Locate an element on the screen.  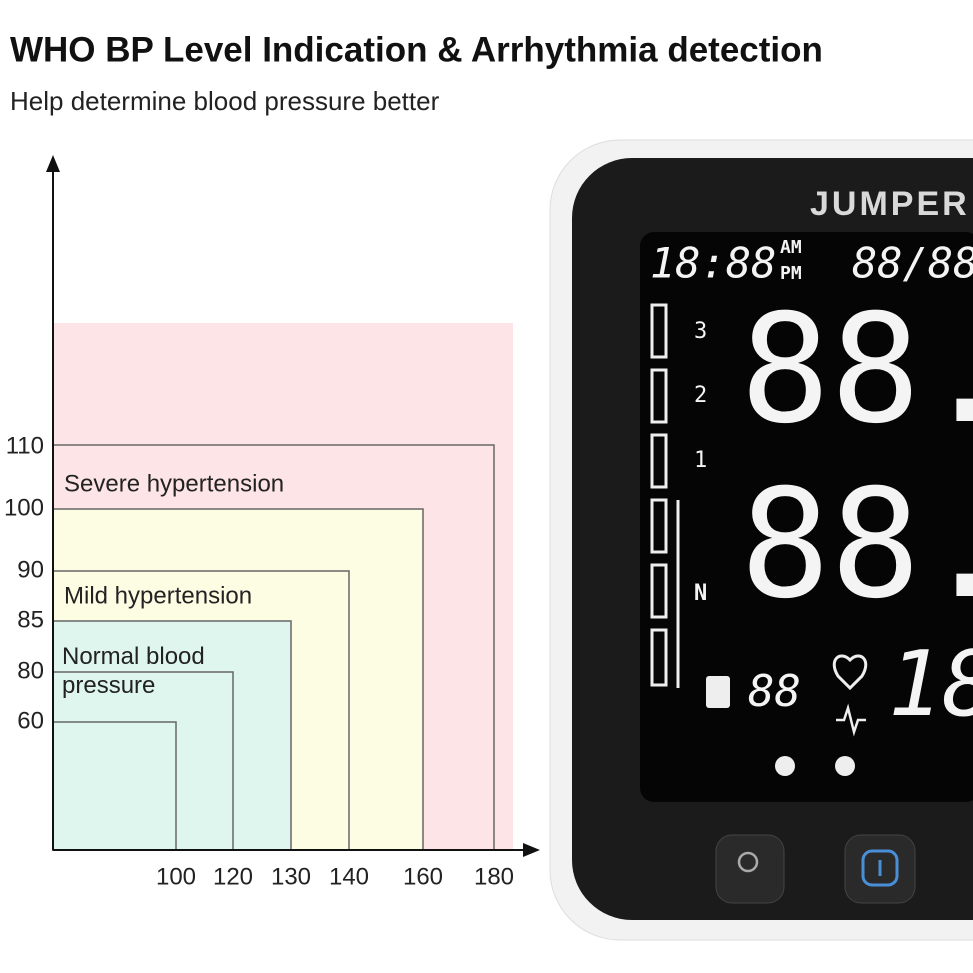
systolic: 88. is located at coordinates (856, 370).